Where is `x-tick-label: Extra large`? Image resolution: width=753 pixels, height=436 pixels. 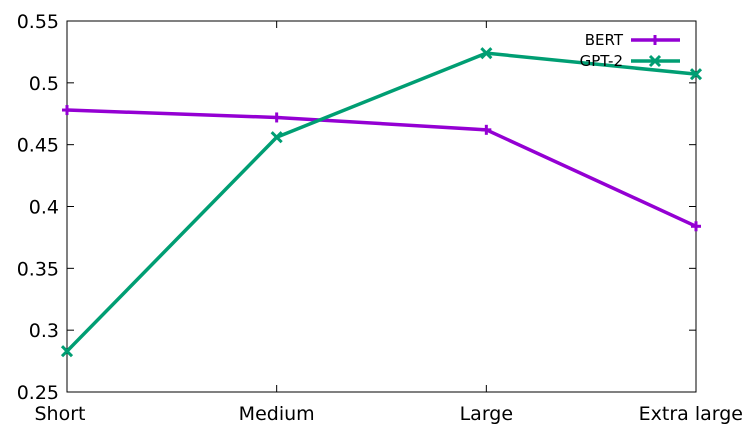 x-tick-label: Extra large is located at coordinates (691, 414).